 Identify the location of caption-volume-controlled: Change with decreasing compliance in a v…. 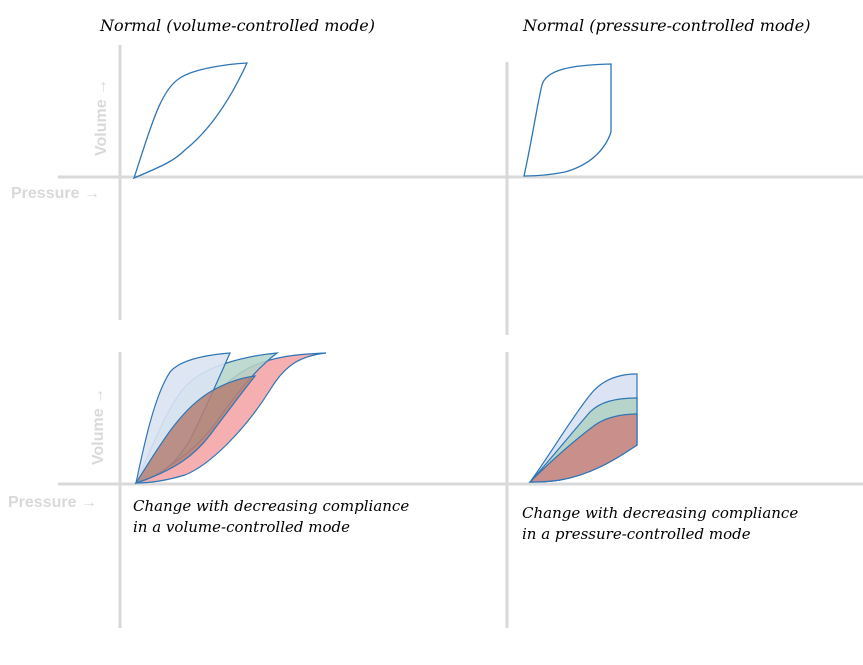
(271, 517).